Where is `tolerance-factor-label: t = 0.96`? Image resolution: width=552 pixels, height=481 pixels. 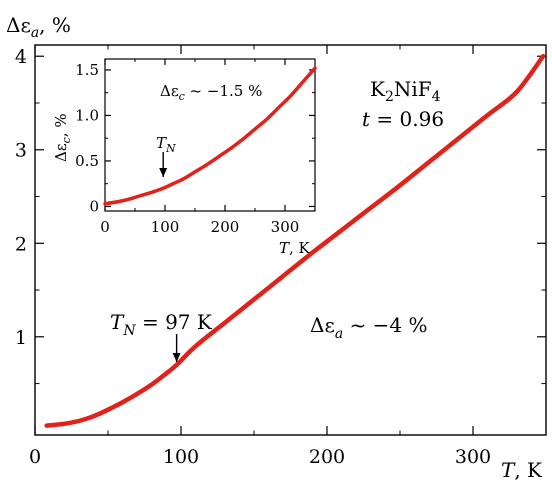
tolerance-factor-label: t = 0.96 is located at coordinates (403, 119).